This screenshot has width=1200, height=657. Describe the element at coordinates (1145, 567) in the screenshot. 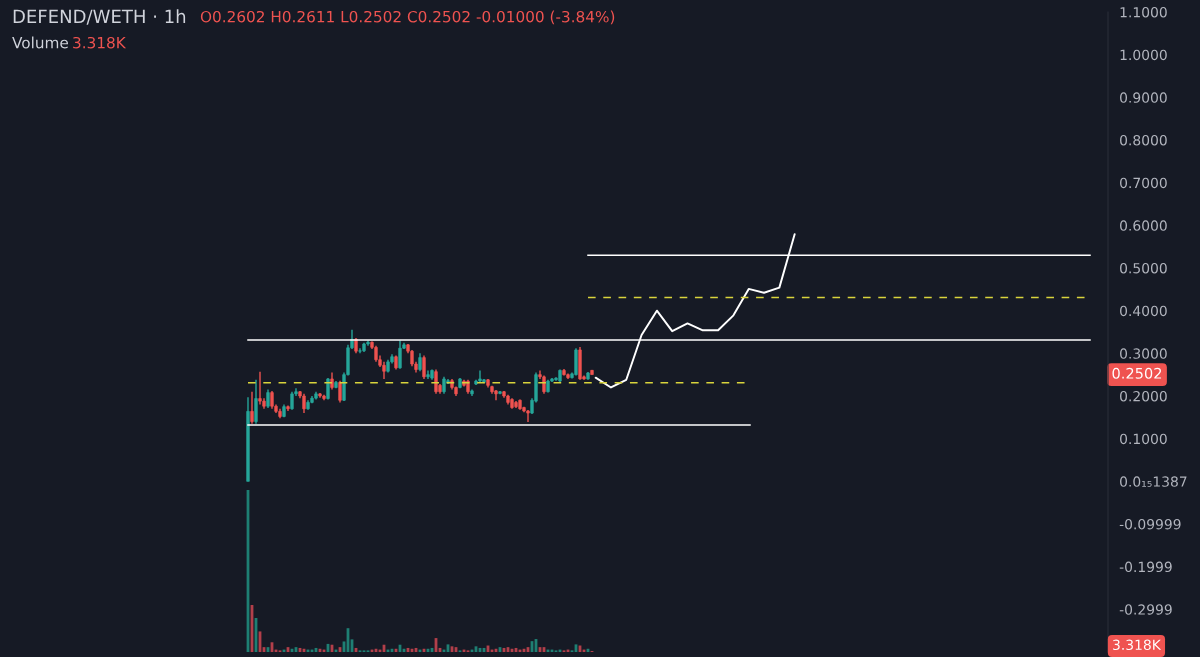

I see `y-tick-label: -0.1999` at that location.